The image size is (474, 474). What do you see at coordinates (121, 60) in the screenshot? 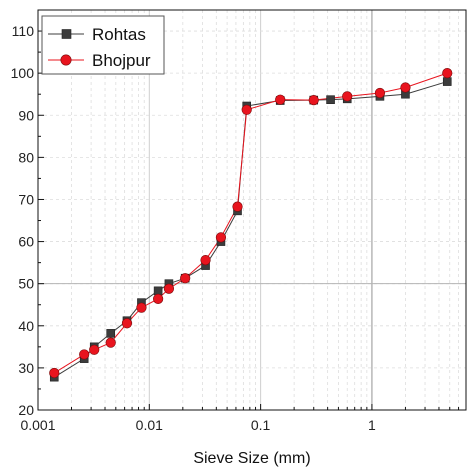
I see `legend-label-bhojpur: Bhojpur` at bounding box center [121, 60].